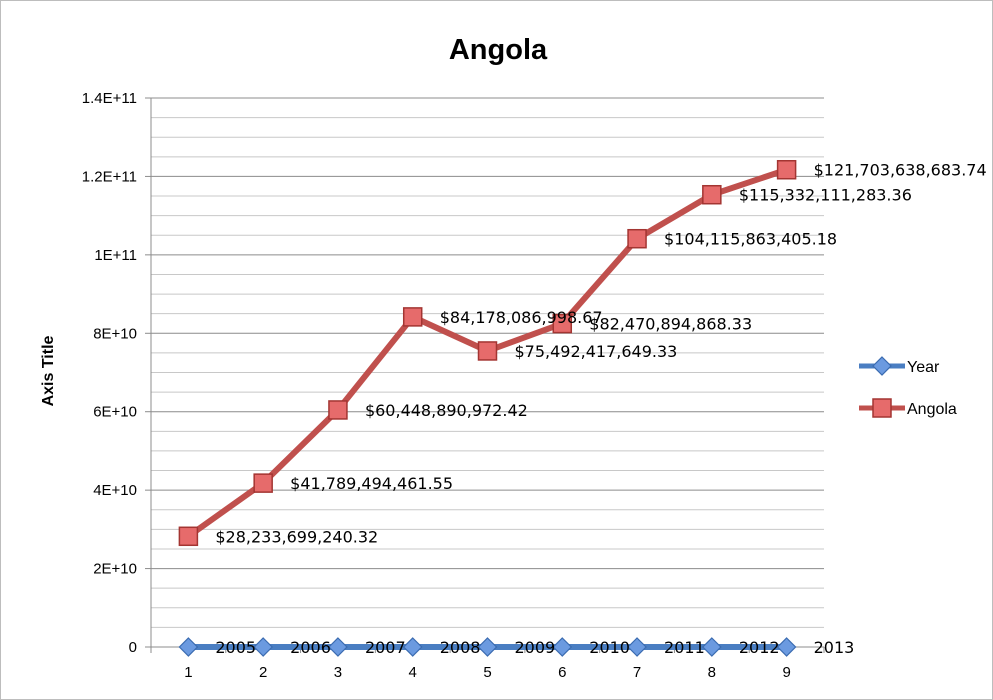 This screenshot has height=700, width=993. What do you see at coordinates (115, 490) in the screenshot?
I see `y-tick-label: 4E+10` at bounding box center [115, 490].